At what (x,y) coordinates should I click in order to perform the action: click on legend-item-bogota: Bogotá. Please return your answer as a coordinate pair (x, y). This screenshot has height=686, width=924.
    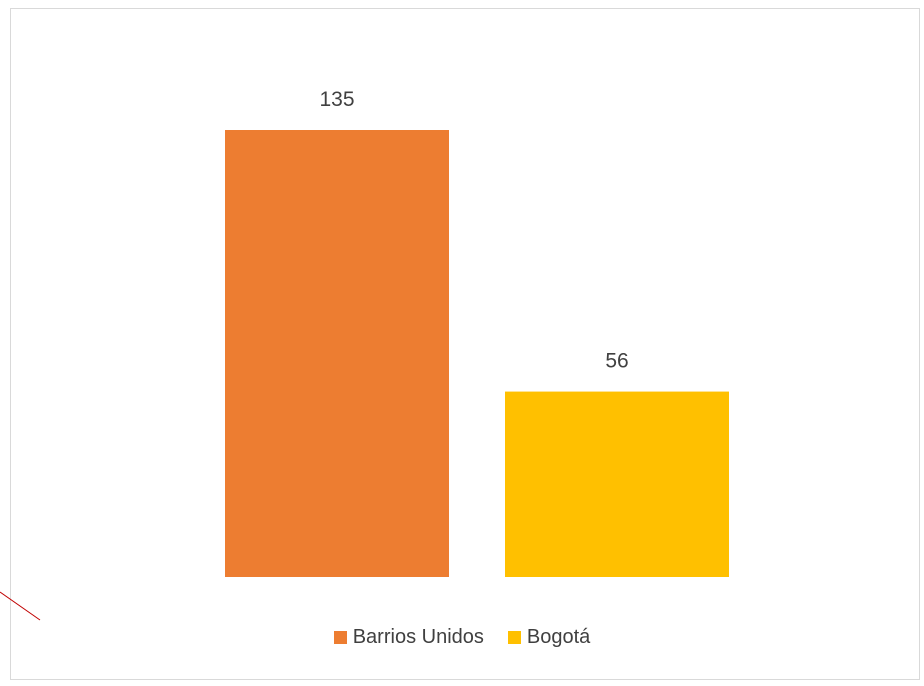
    Looking at the image, I should click on (549, 637).